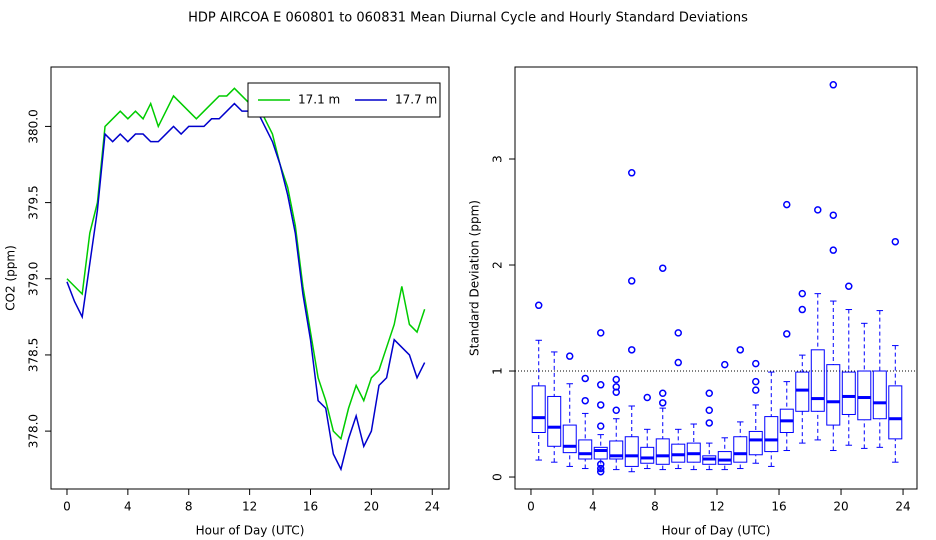 The width and height of the screenshot is (936, 540). I want to click on y-tick-label: 0, so click(498, 477).